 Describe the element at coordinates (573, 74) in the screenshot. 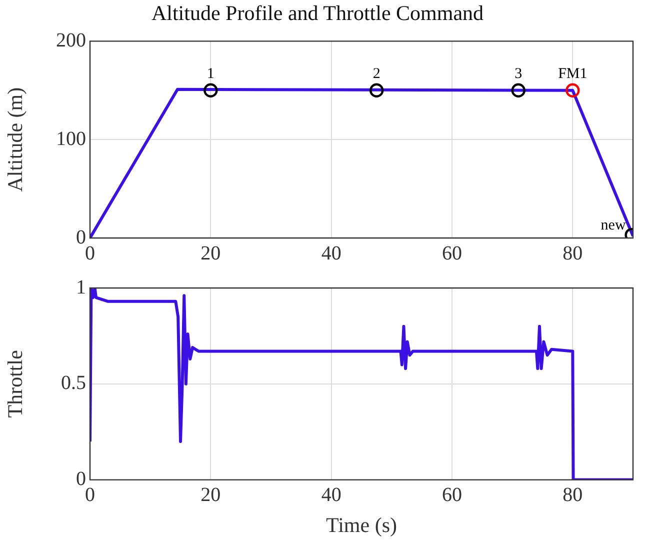

I see `annotation: FM1` at that location.